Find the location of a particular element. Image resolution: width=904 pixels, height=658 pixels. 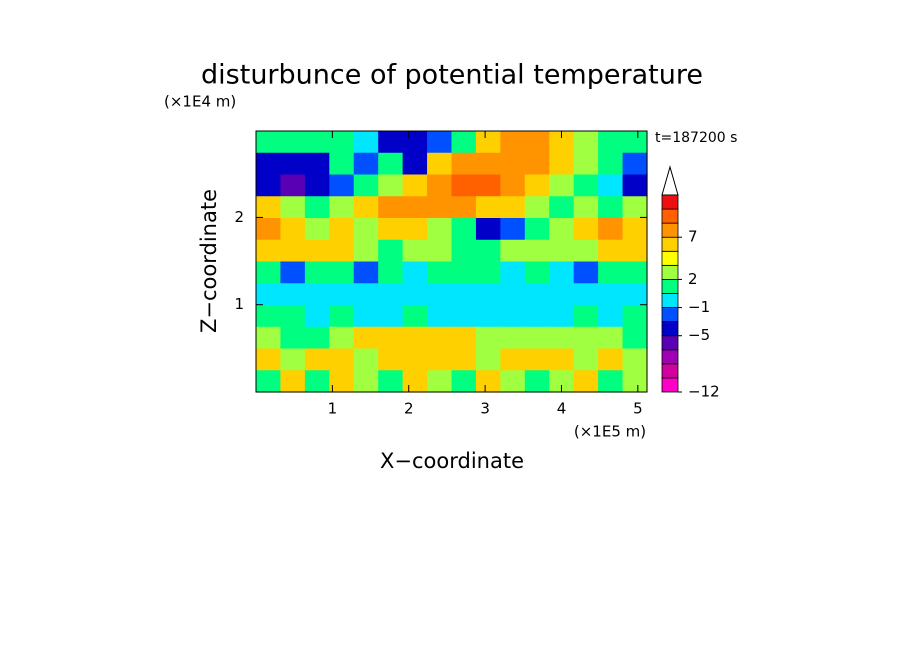

colorbar-label: 7 is located at coordinates (693, 237).